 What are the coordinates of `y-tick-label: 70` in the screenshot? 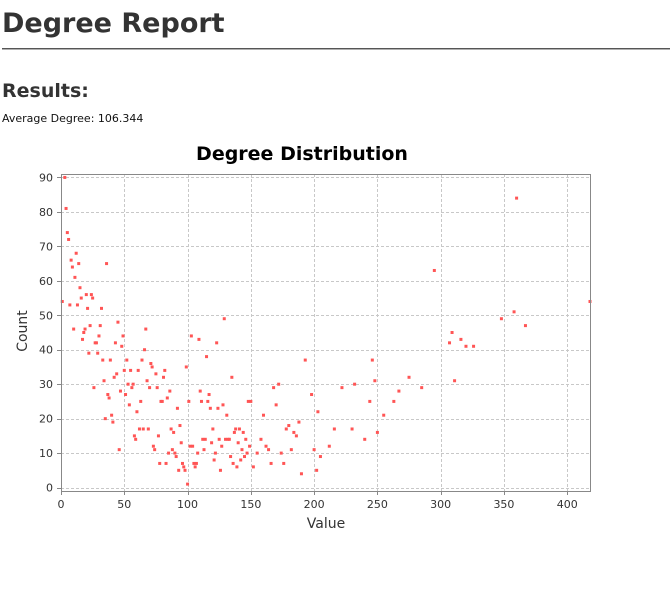 It's located at (46, 246).